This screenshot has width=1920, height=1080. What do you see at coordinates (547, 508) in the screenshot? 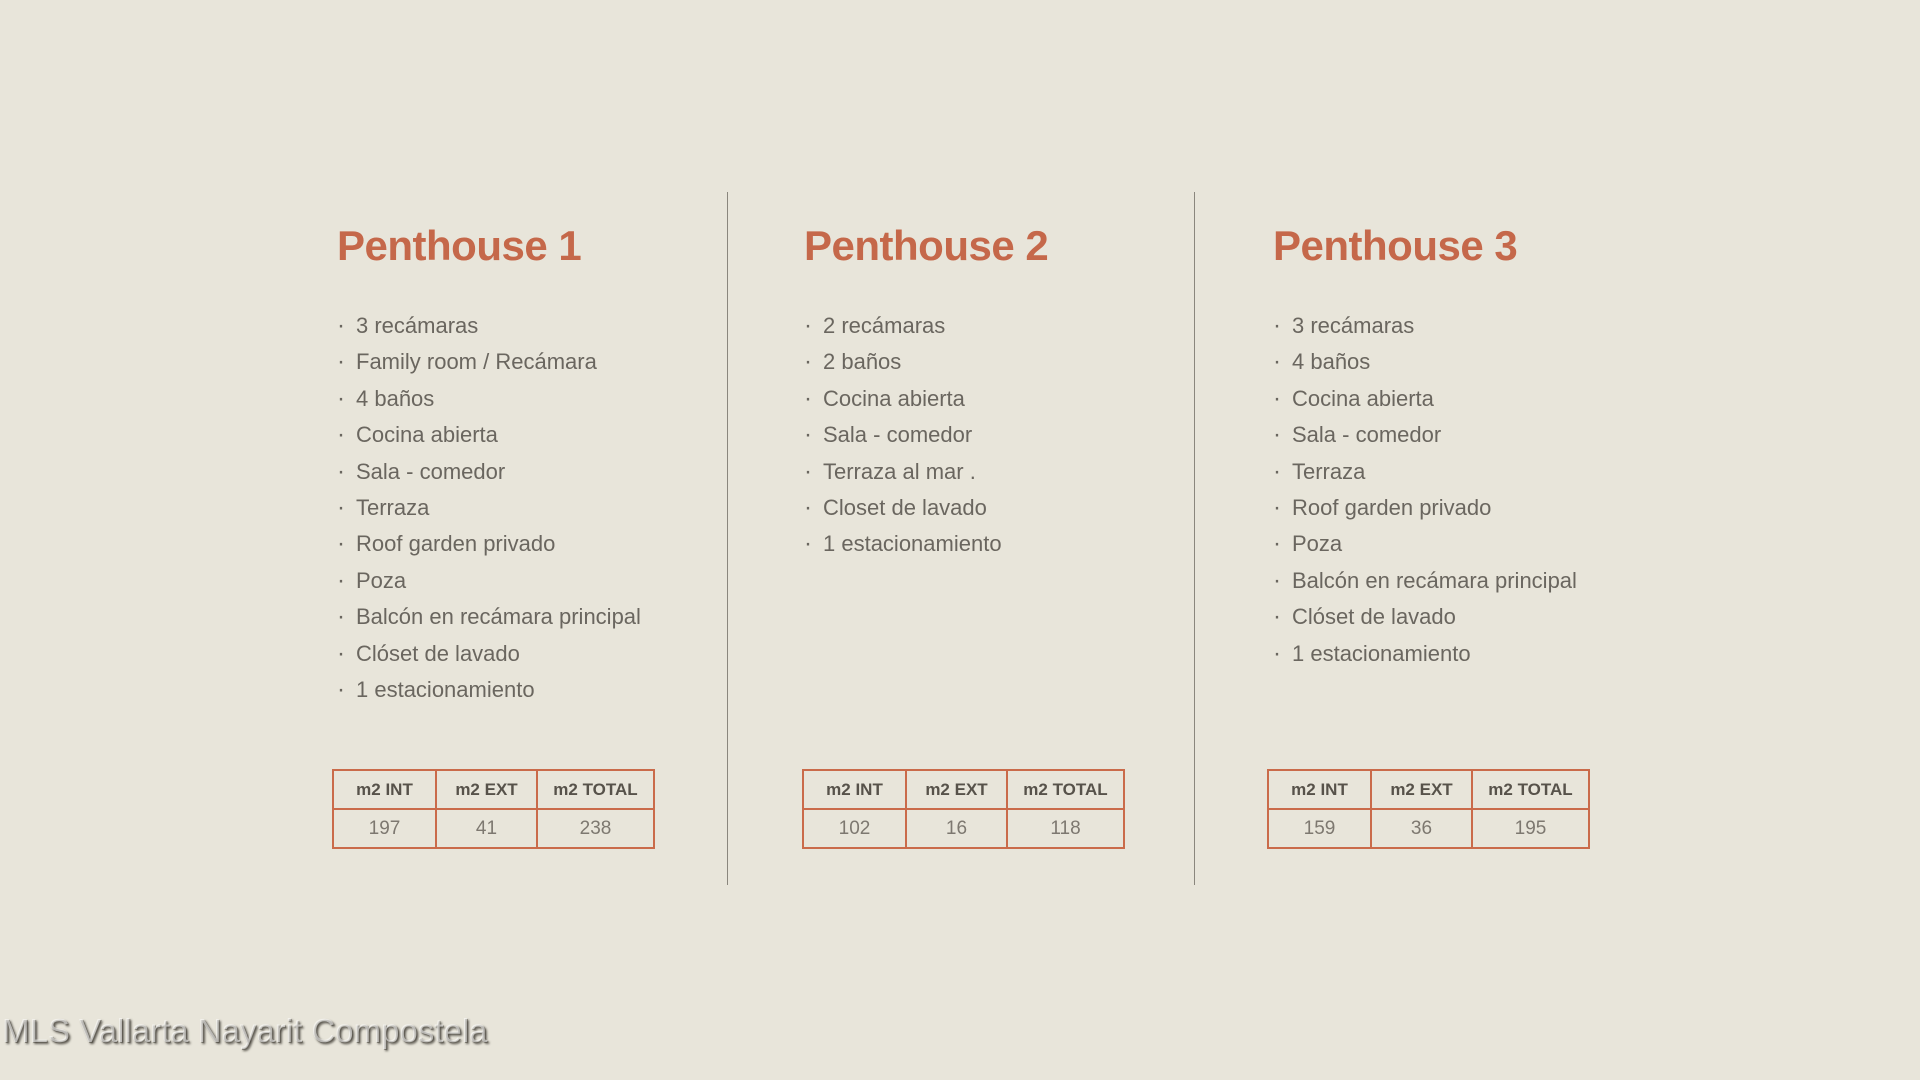
I see `feature-item: · Terraza` at bounding box center [547, 508].